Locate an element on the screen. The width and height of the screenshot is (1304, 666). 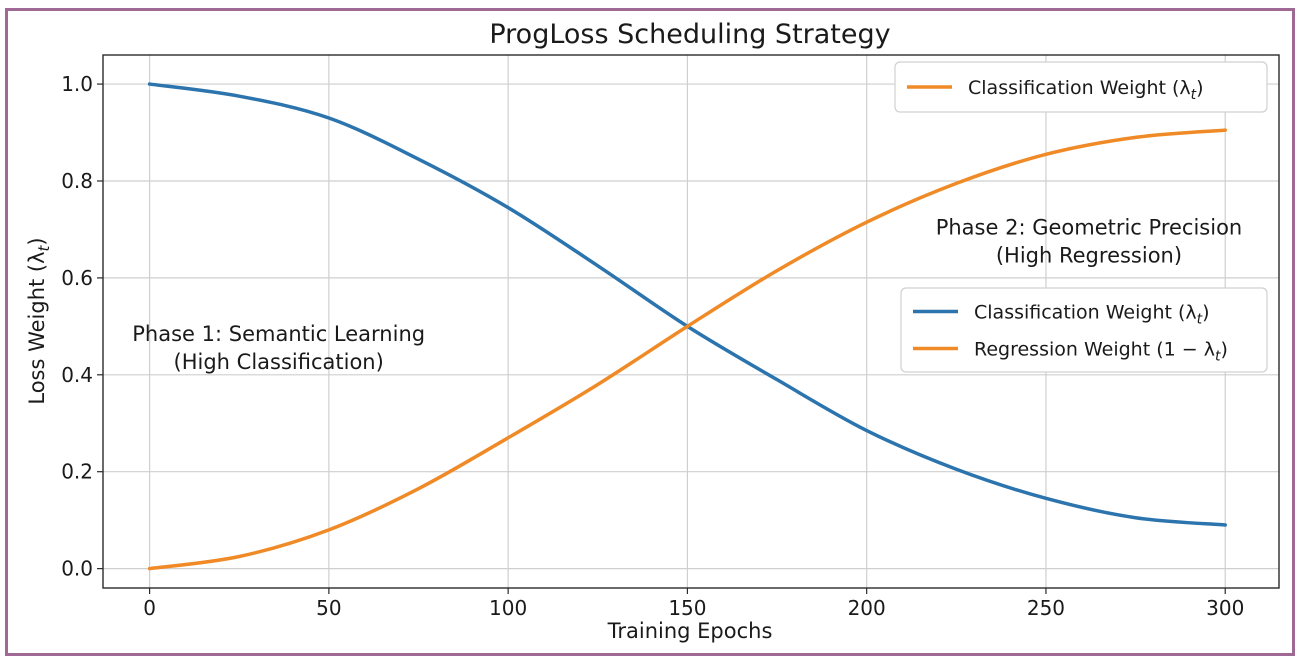
chart-title: ProgLoss Scheduling Strategy is located at coordinates (689, 34).